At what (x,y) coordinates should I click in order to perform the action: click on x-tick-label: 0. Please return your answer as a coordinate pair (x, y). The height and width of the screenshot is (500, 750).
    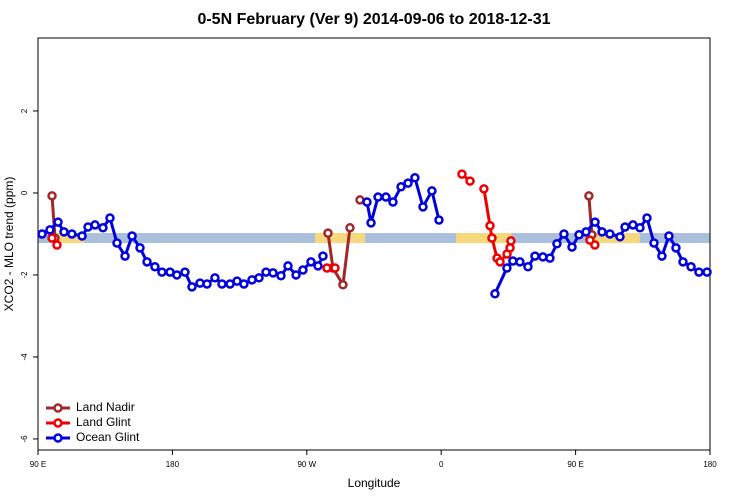
    Looking at the image, I should click on (441, 464).